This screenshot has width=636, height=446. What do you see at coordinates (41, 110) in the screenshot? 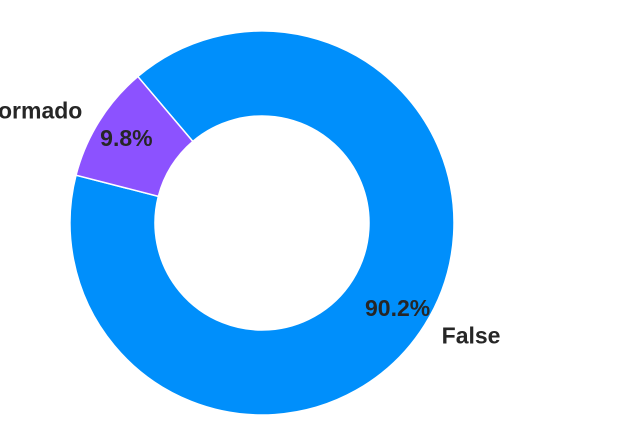
I see `category-label-nao-informado: Não Informado` at bounding box center [41, 110].